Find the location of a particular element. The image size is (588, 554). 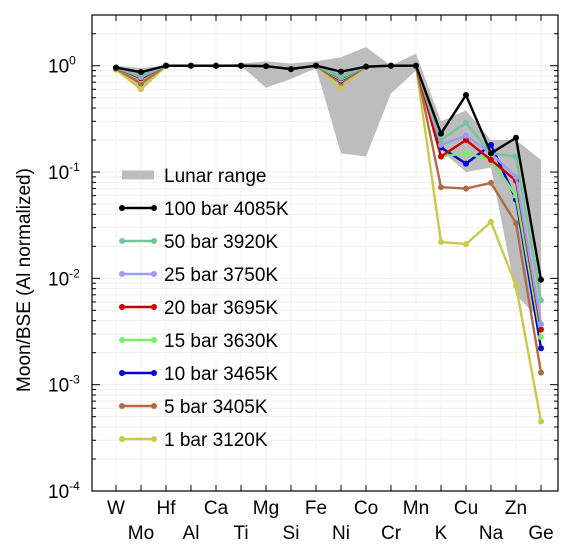

legend-label: 25 bar 3750K is located at coordinates (221, 275).